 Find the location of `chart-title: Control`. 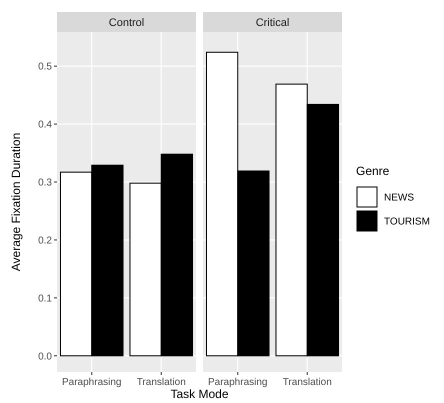

chart-title: Control is located at coordinates (126, 23).